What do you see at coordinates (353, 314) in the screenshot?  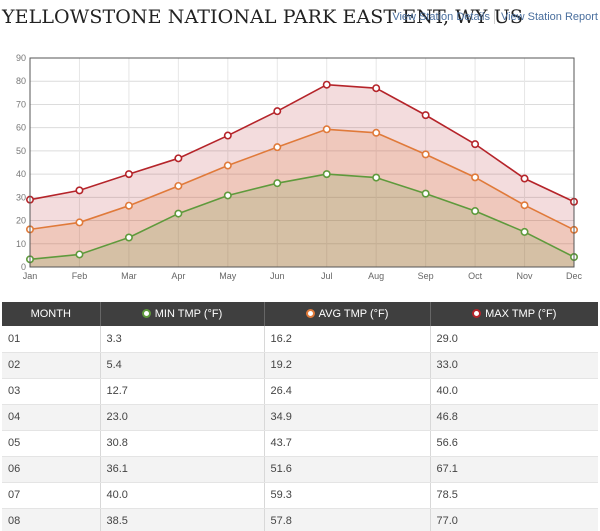 I see `column-header-label: AVG TMP (°F)` at bounding box center [353, 314].